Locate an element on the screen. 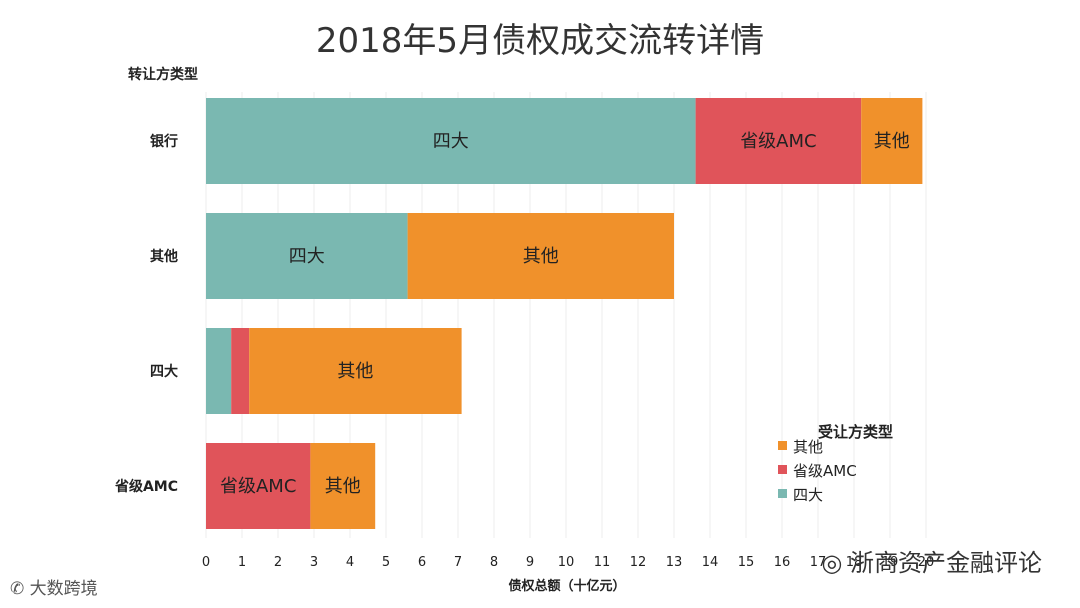  y-axis-title: 转让方类型 is located at coordinates (163, 74).